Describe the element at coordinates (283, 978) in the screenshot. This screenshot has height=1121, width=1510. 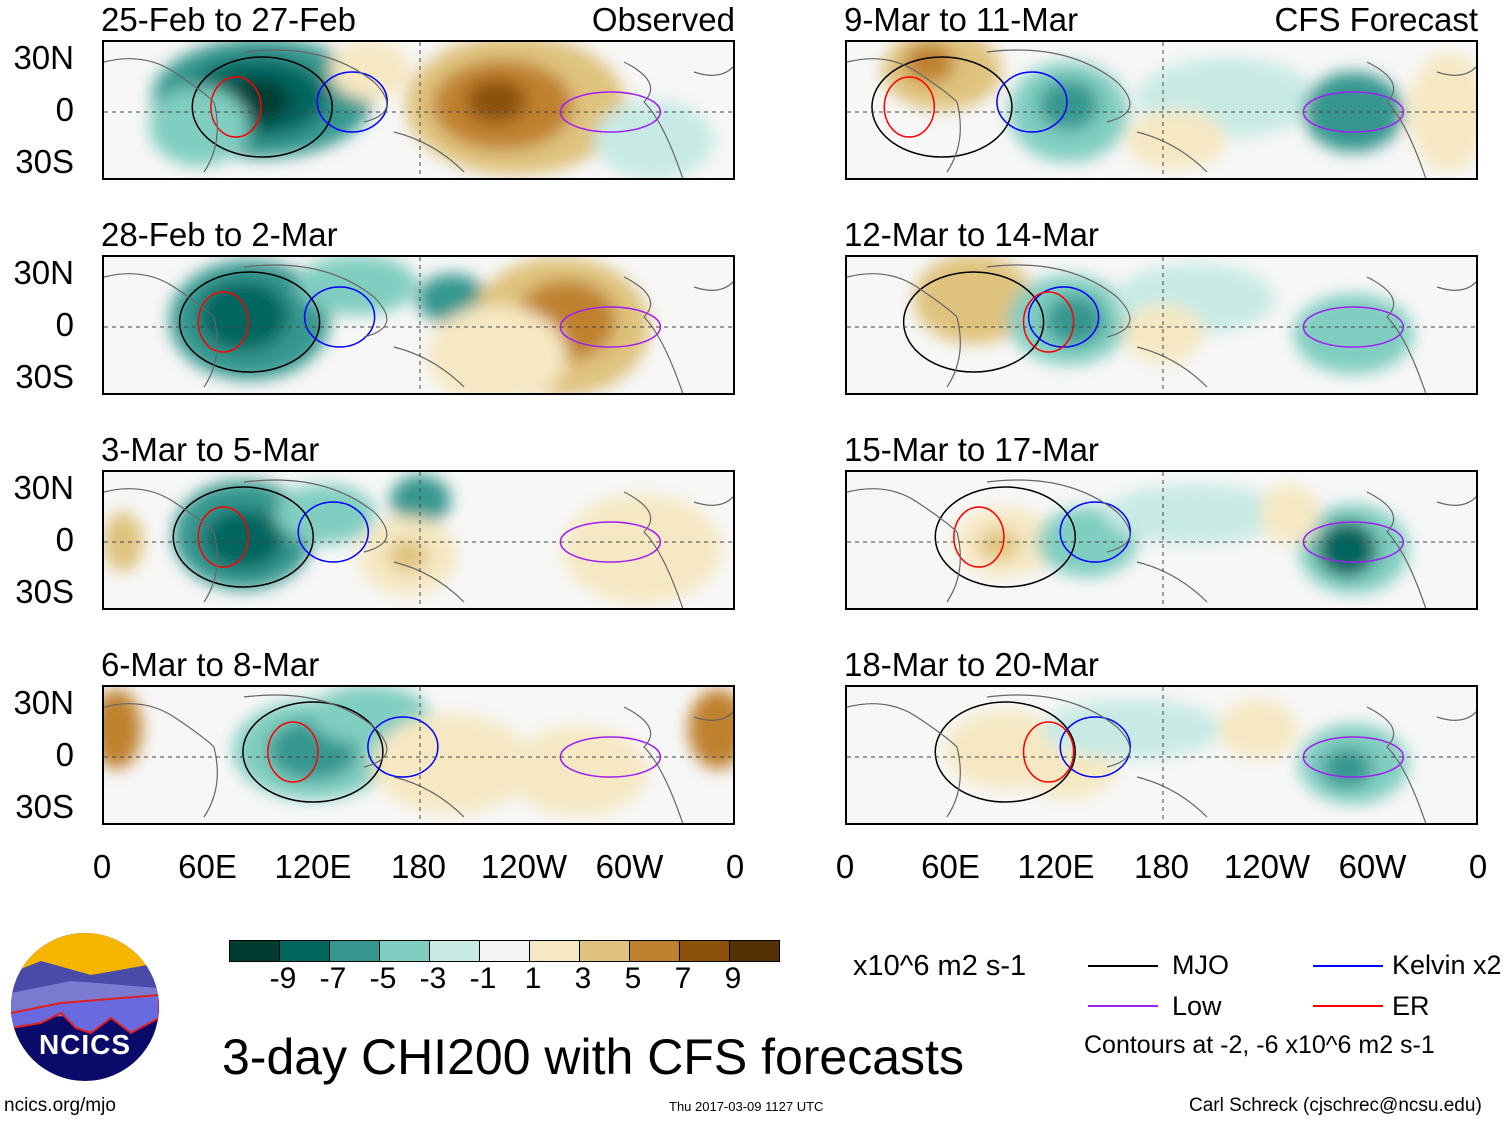
I see `colorbar-tick-label: -9` at that location.